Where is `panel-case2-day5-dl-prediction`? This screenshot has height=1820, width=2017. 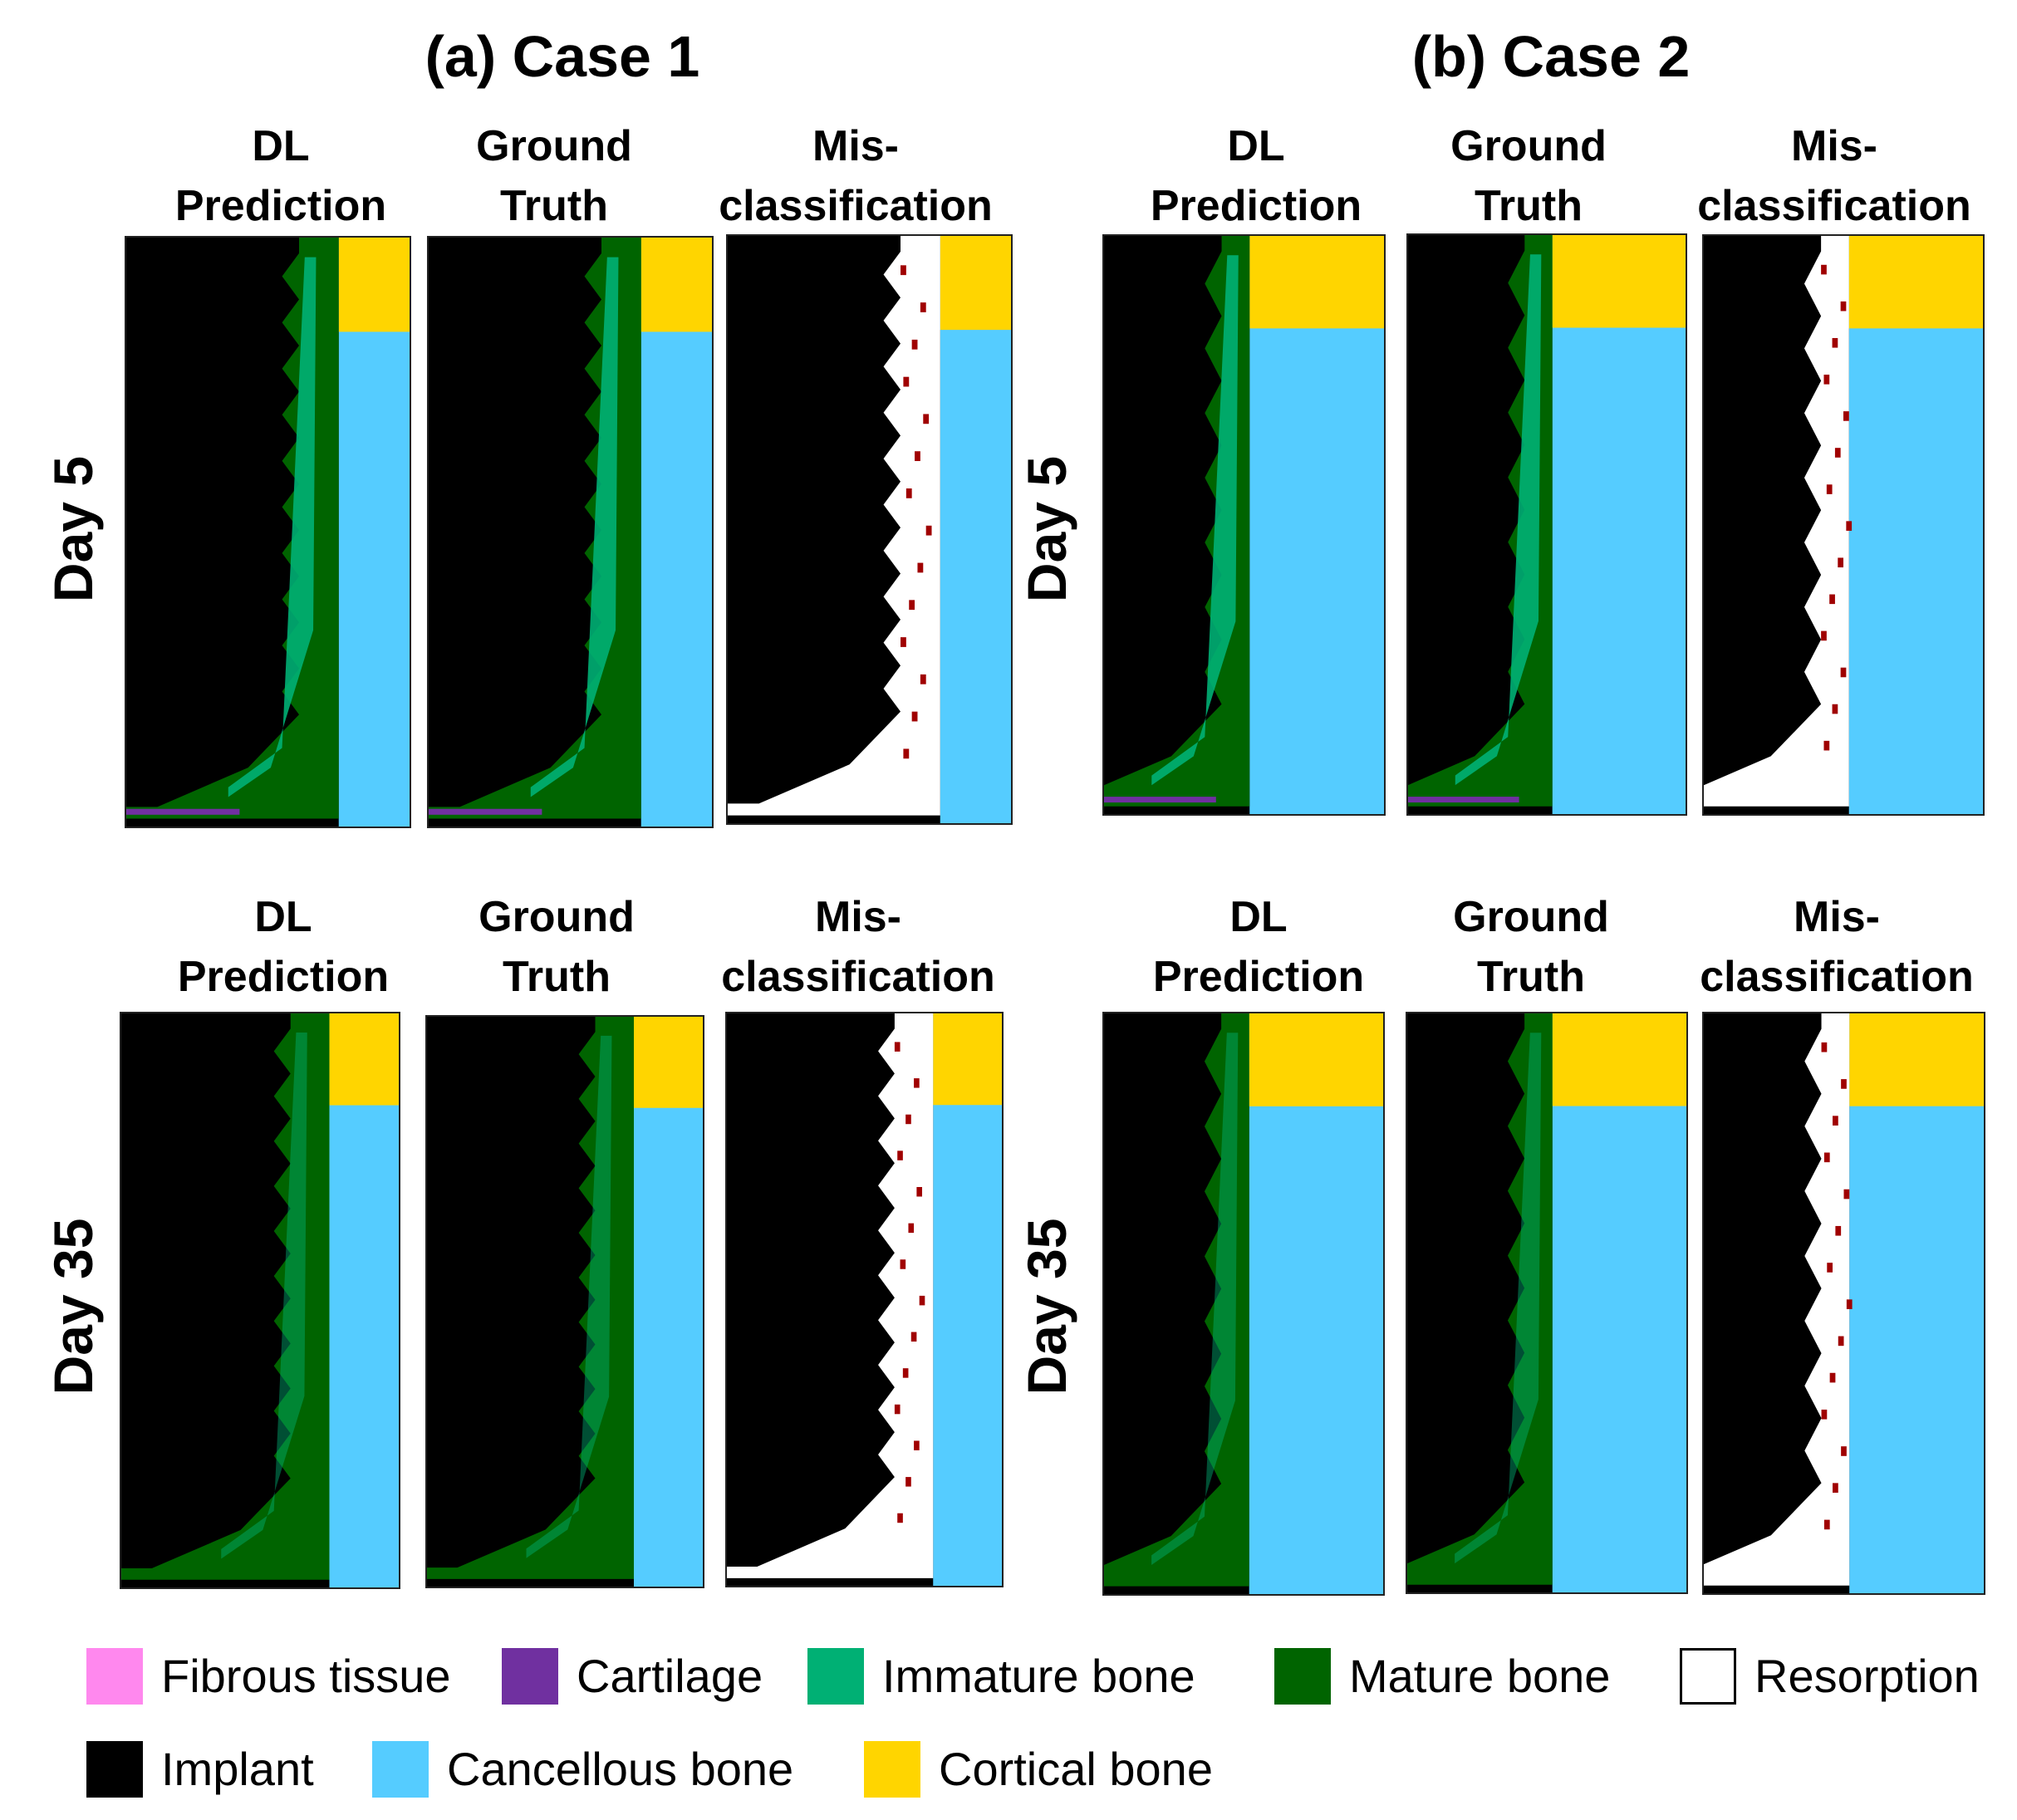 panel-case2-day5-dl-prediction is located at coordinates (1244, 525).